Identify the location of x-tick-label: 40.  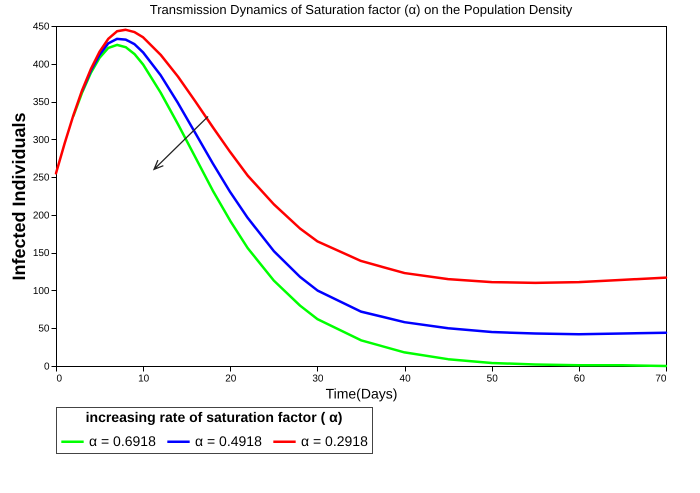
(406, 379).